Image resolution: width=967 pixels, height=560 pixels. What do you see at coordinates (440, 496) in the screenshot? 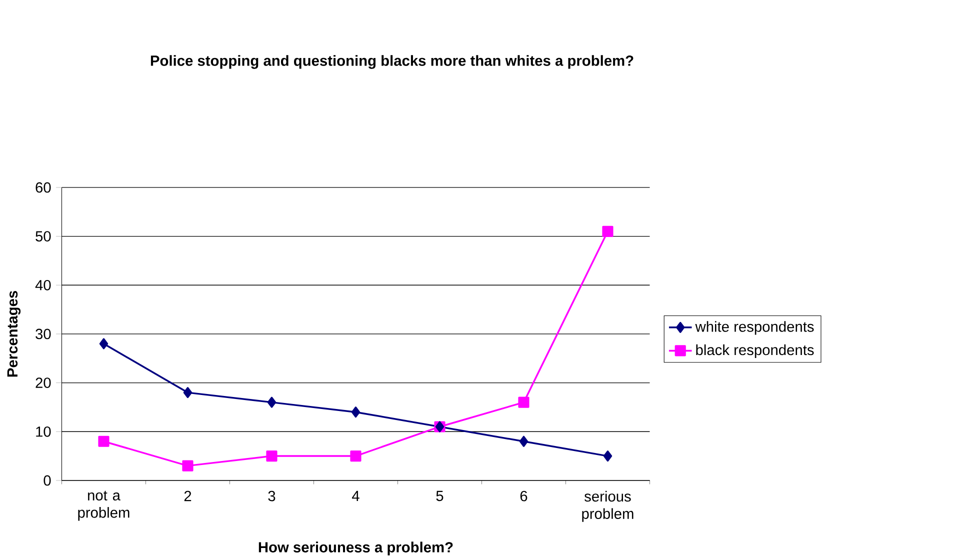
I see `x-tick-label: 5` at bounding box center [440, 496].